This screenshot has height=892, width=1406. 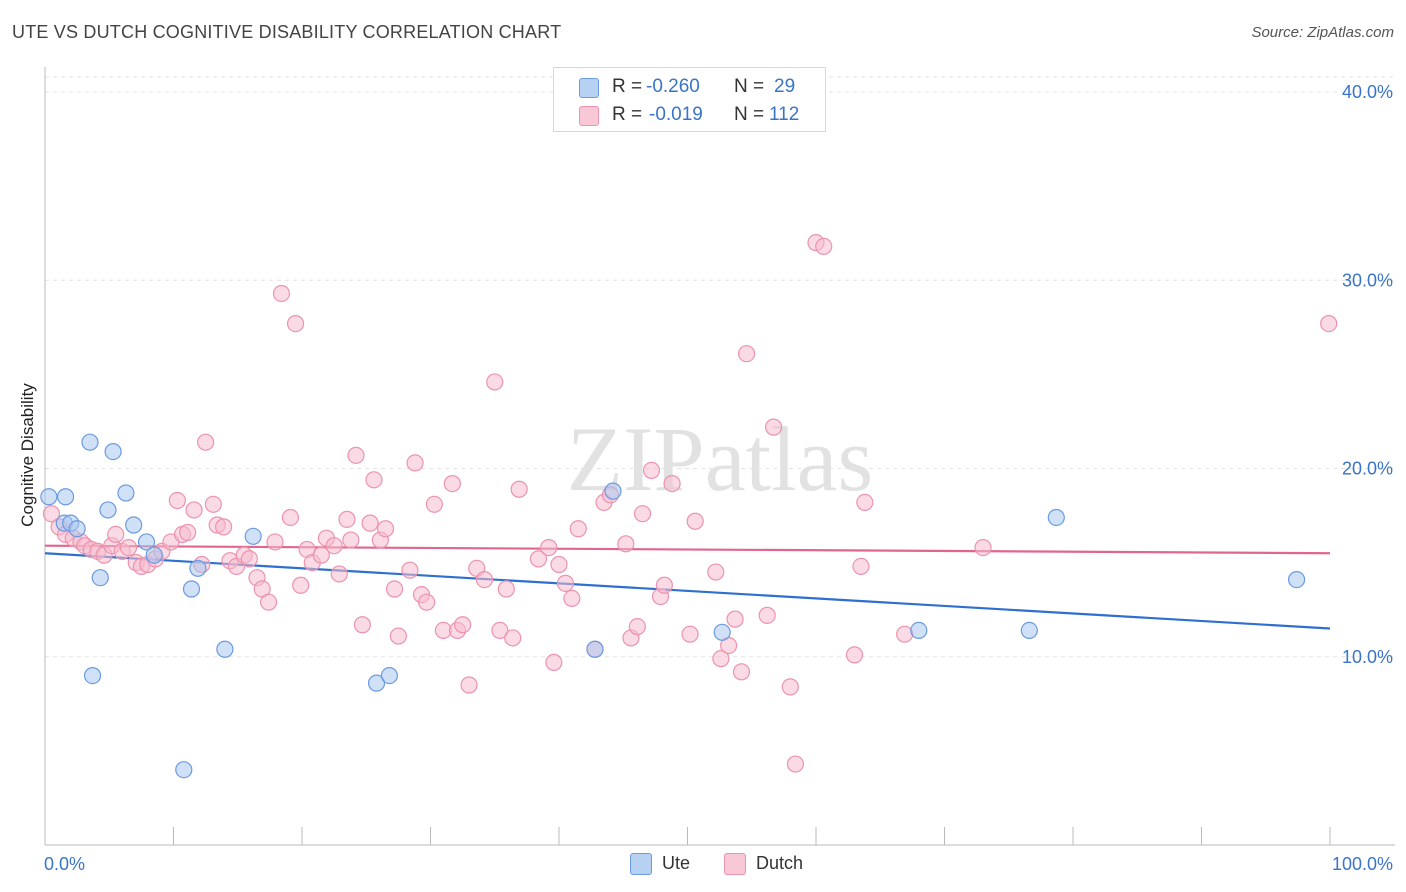 I want to click on legend-swatch-dutch, so click(x=589, y=116).